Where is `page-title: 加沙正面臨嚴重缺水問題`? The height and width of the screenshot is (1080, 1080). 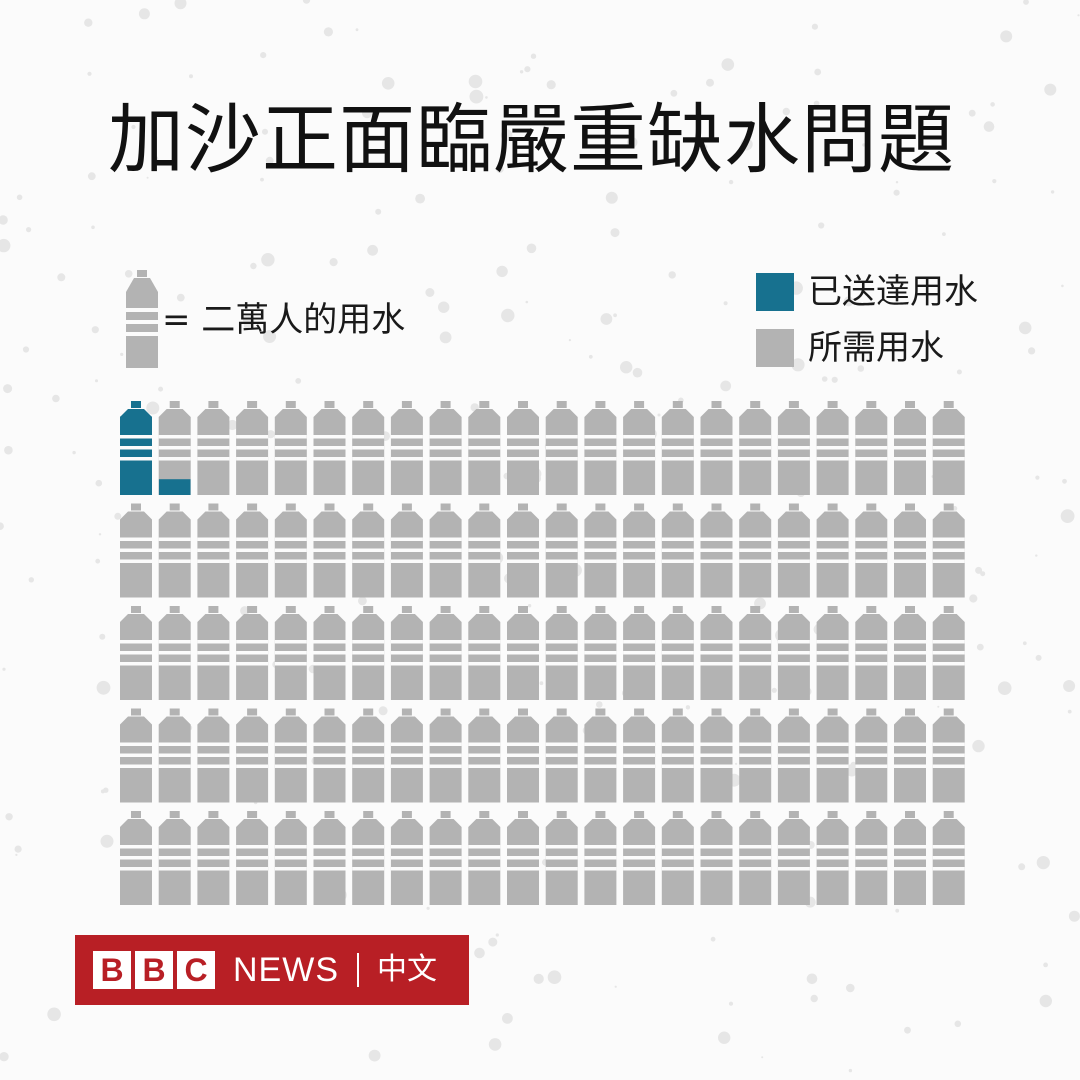
page-title: 加沙正面臨嚴重缺水問題 is located at coordinates (531, 139).